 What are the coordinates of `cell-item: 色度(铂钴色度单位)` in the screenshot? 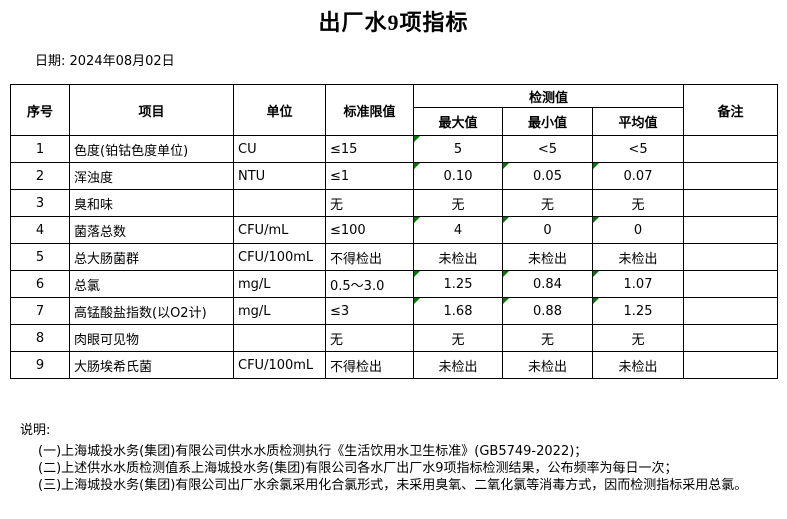 It's located at (151, 149).